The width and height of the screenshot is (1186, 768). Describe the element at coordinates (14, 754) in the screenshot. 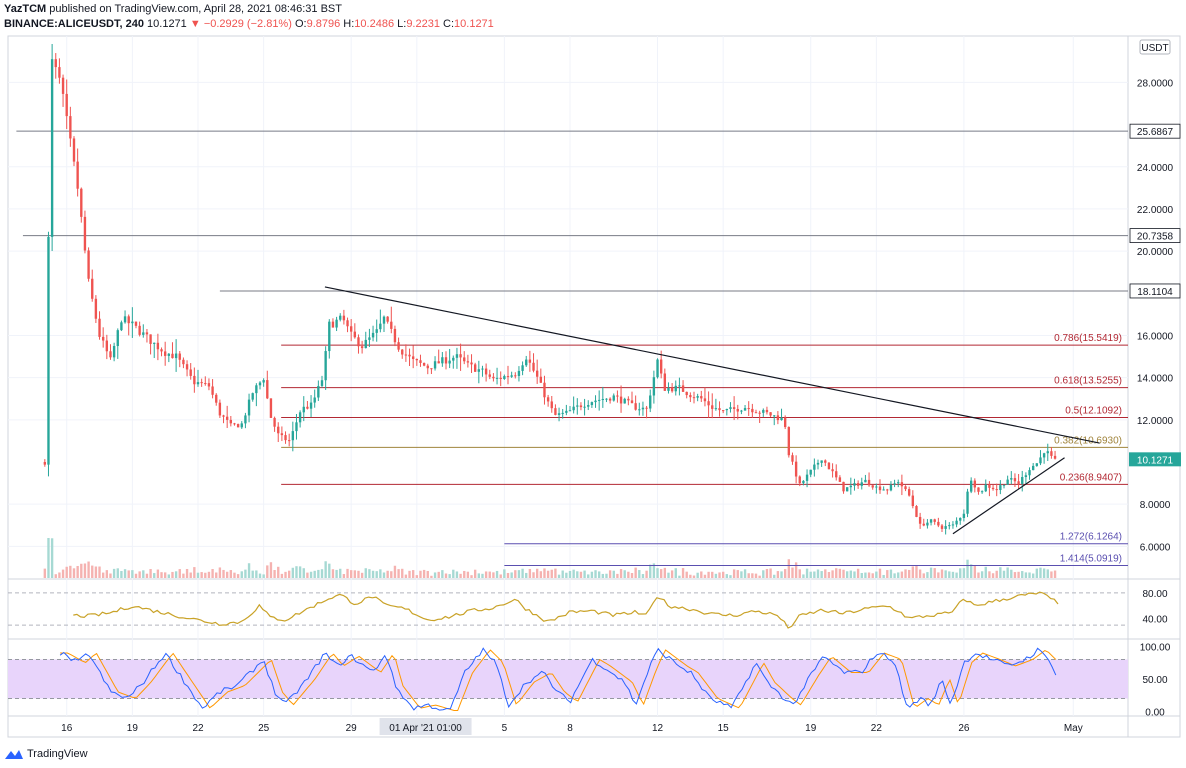

I see `tradingview-logo-icon` at that location.